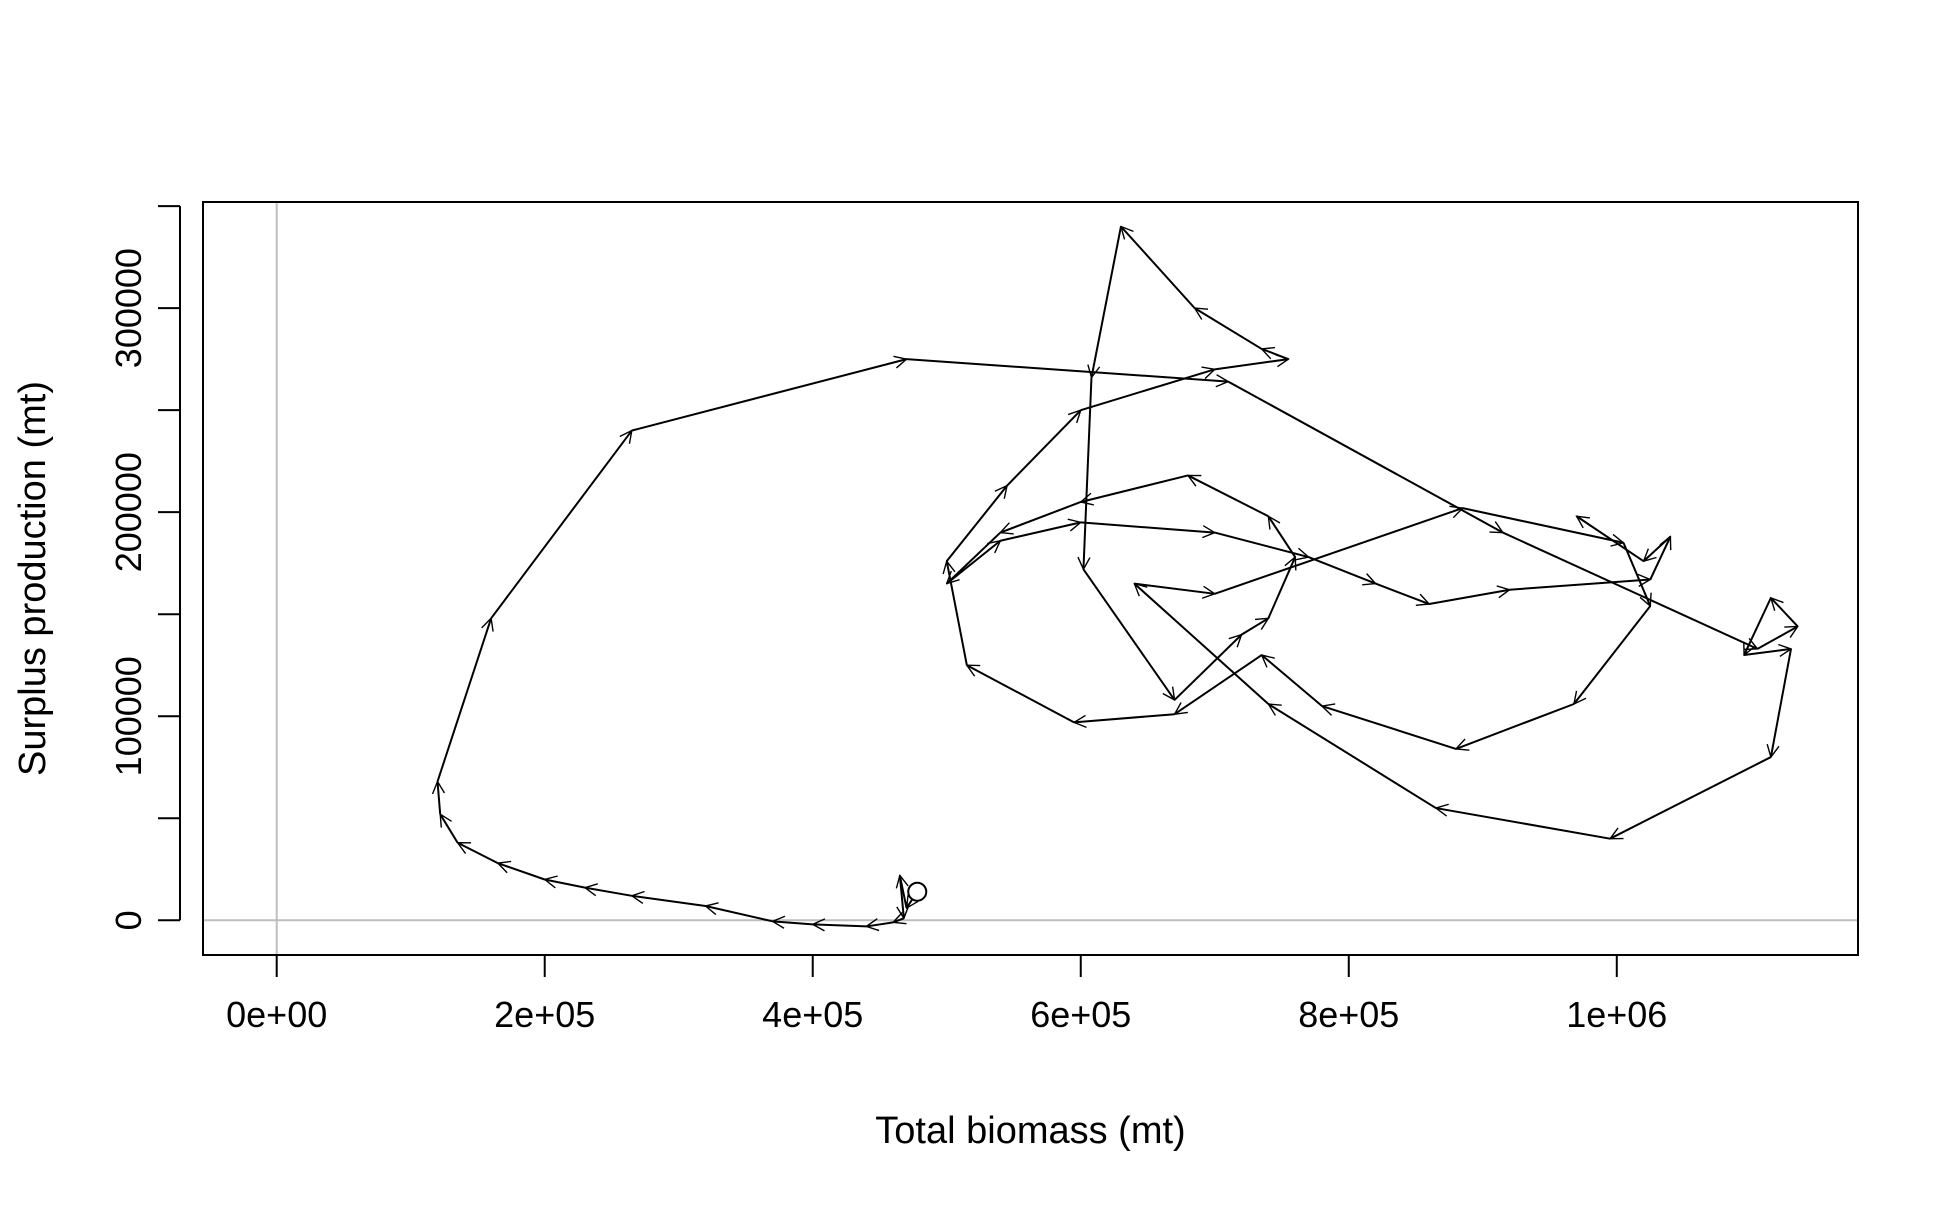 Image resolution: width=1950 pixels, height=1205 pixels. I want to click on y-axis-title: Surplus production (mt), so click(33, 578).